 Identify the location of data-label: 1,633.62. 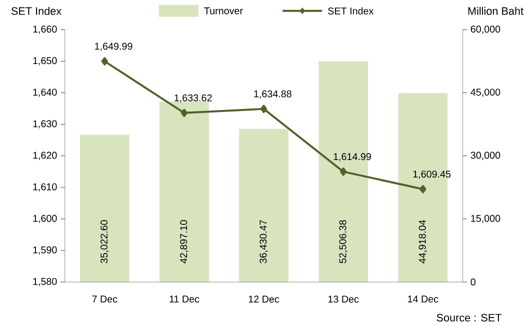
(193, 98).